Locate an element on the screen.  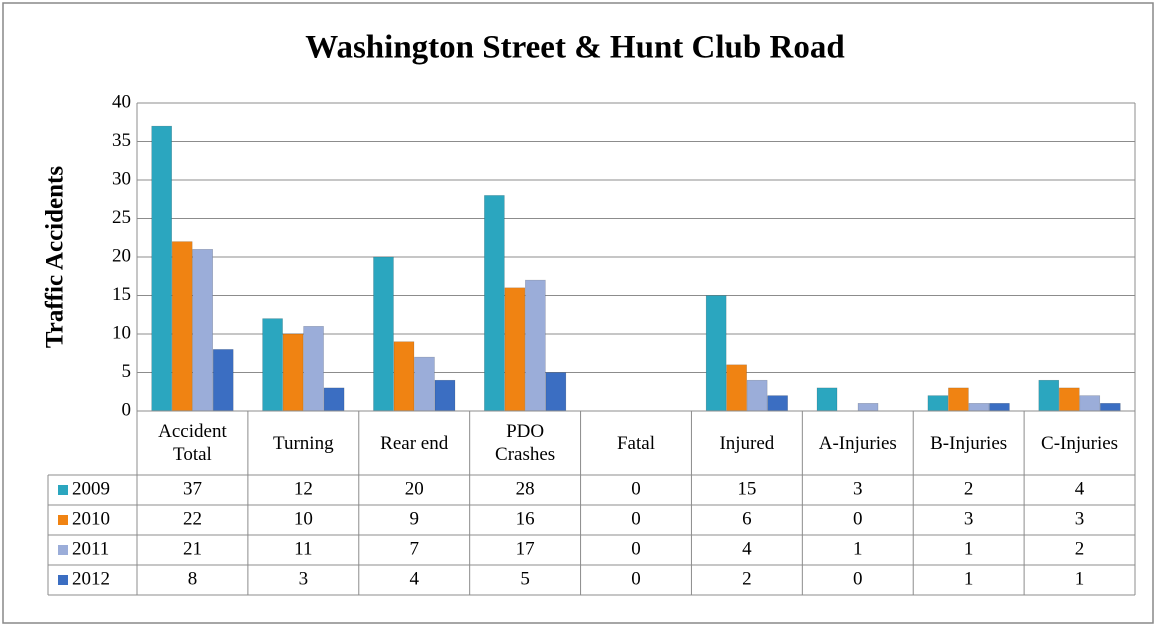
category-label: PDO Crashes is located at coordinates (525, 443).